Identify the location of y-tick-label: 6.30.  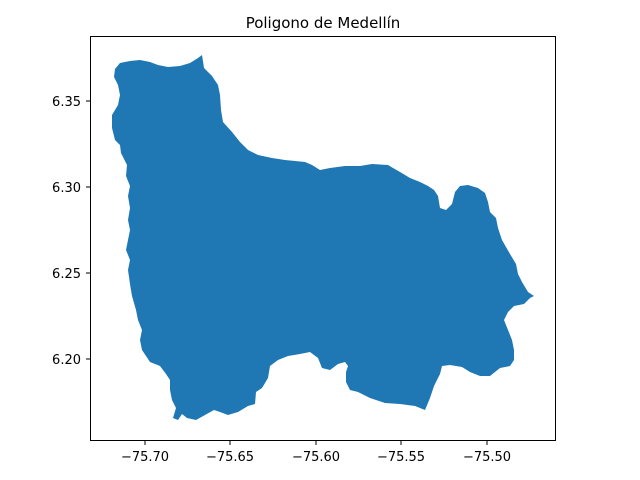
(66, 188).